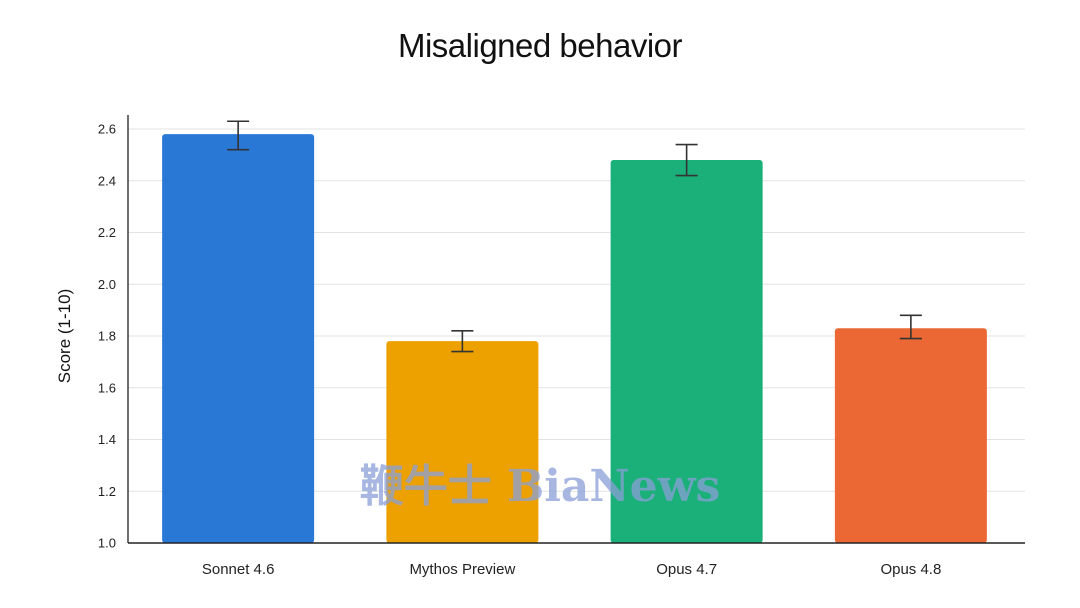  I want to click on y-axis-ticks: 1.0 1.2 1.4 1.6 1.8 2.0 2.2 2.4 2.6, so click(107, 336).